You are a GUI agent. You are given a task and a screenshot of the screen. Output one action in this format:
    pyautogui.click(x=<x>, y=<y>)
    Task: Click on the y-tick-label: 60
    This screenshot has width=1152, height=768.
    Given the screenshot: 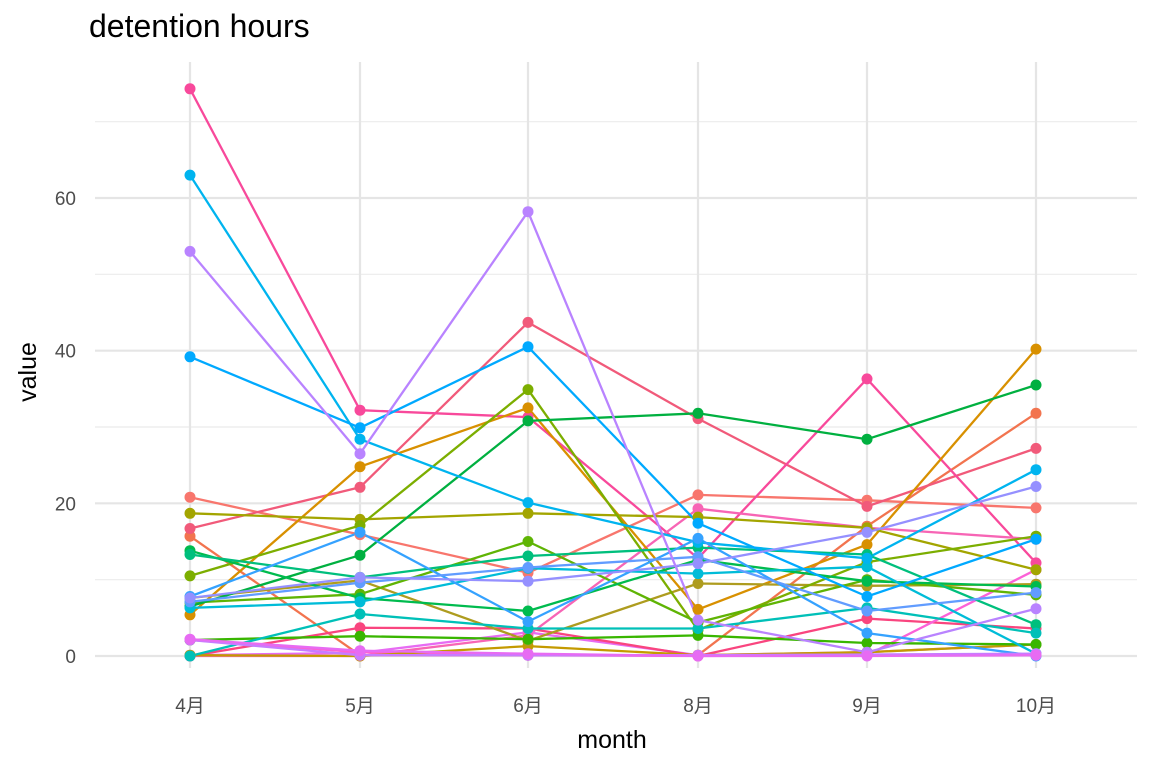 What is the action you would take?
    pyautogui.click(x=65, y=199)
    